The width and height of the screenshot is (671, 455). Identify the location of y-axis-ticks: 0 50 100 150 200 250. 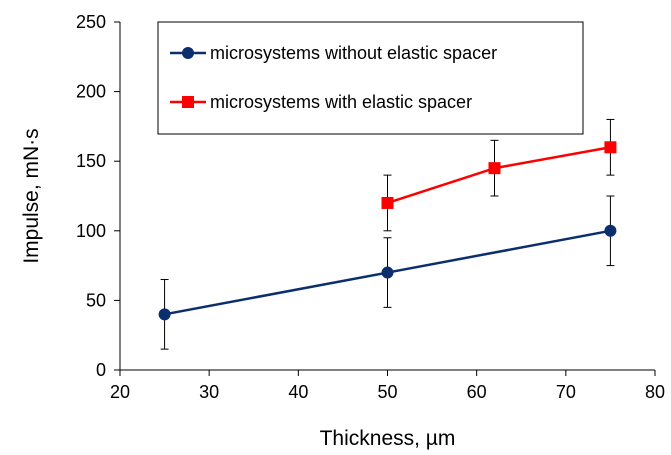
(98, 196).